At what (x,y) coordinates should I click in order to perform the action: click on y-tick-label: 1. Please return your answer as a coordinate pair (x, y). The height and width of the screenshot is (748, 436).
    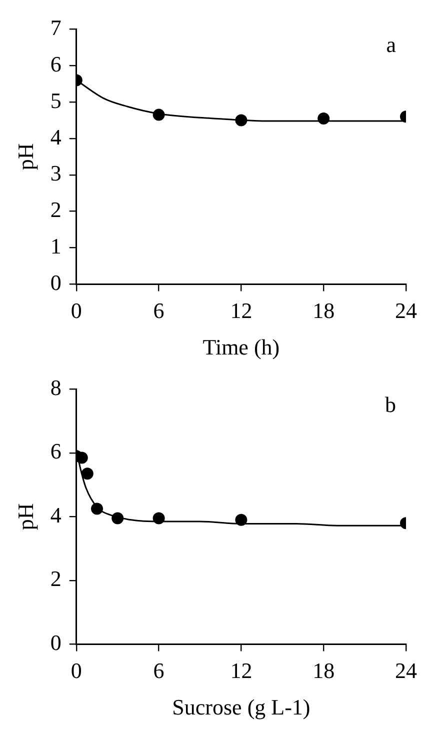
    Looking at the image, I should click on (56, 246).